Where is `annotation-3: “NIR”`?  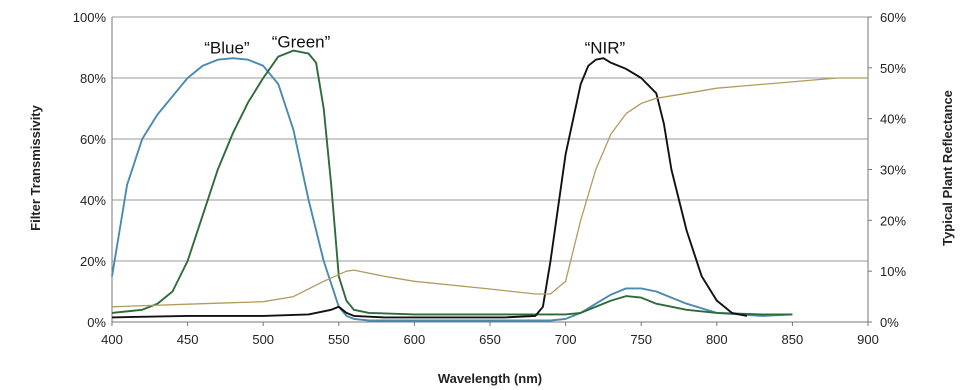
annotation-3: “NIR” is located at coordinates (605, 48).